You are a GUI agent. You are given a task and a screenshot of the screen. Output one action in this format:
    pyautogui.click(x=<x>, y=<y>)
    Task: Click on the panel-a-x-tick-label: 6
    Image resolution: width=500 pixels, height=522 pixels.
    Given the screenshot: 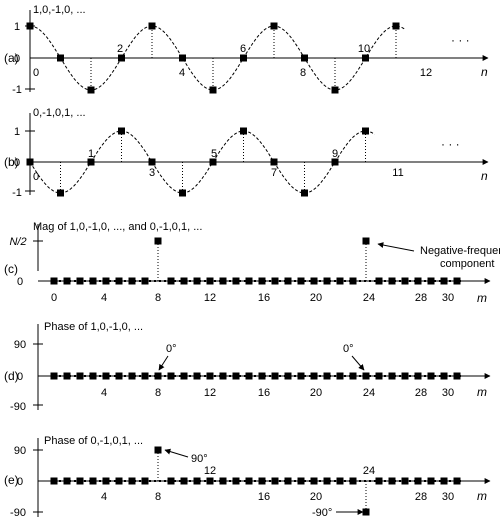 What is the action you would take?
    pyautogui.click(x=243, y=49)
    